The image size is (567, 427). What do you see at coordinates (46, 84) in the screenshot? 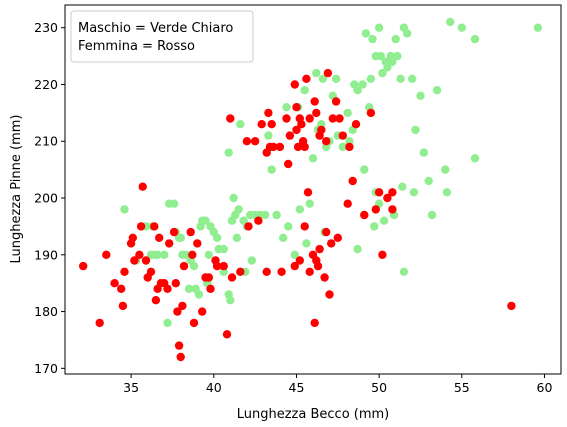
I see `y-tick-label: 220` at bounding box center [46, 84].